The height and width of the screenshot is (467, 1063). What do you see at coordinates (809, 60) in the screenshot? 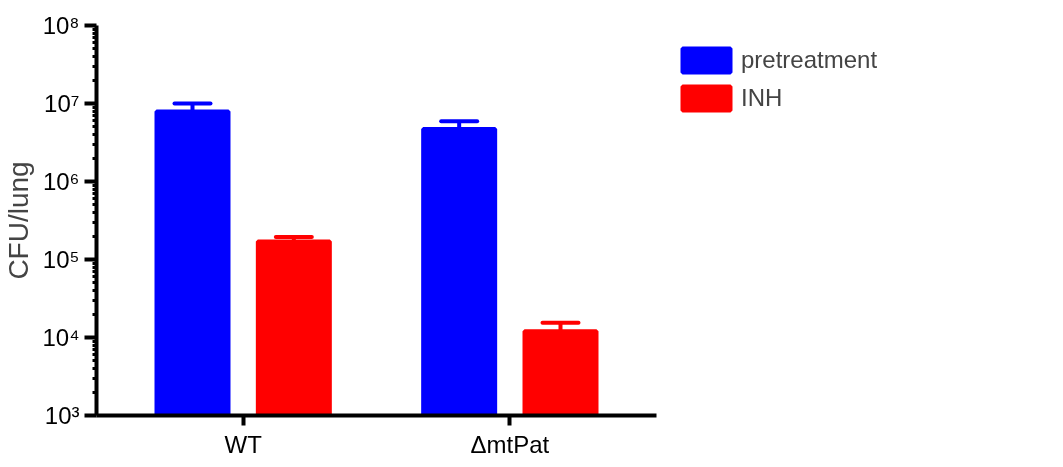
I see `legend-label: pretreatment` at bounding box center [809, 60].